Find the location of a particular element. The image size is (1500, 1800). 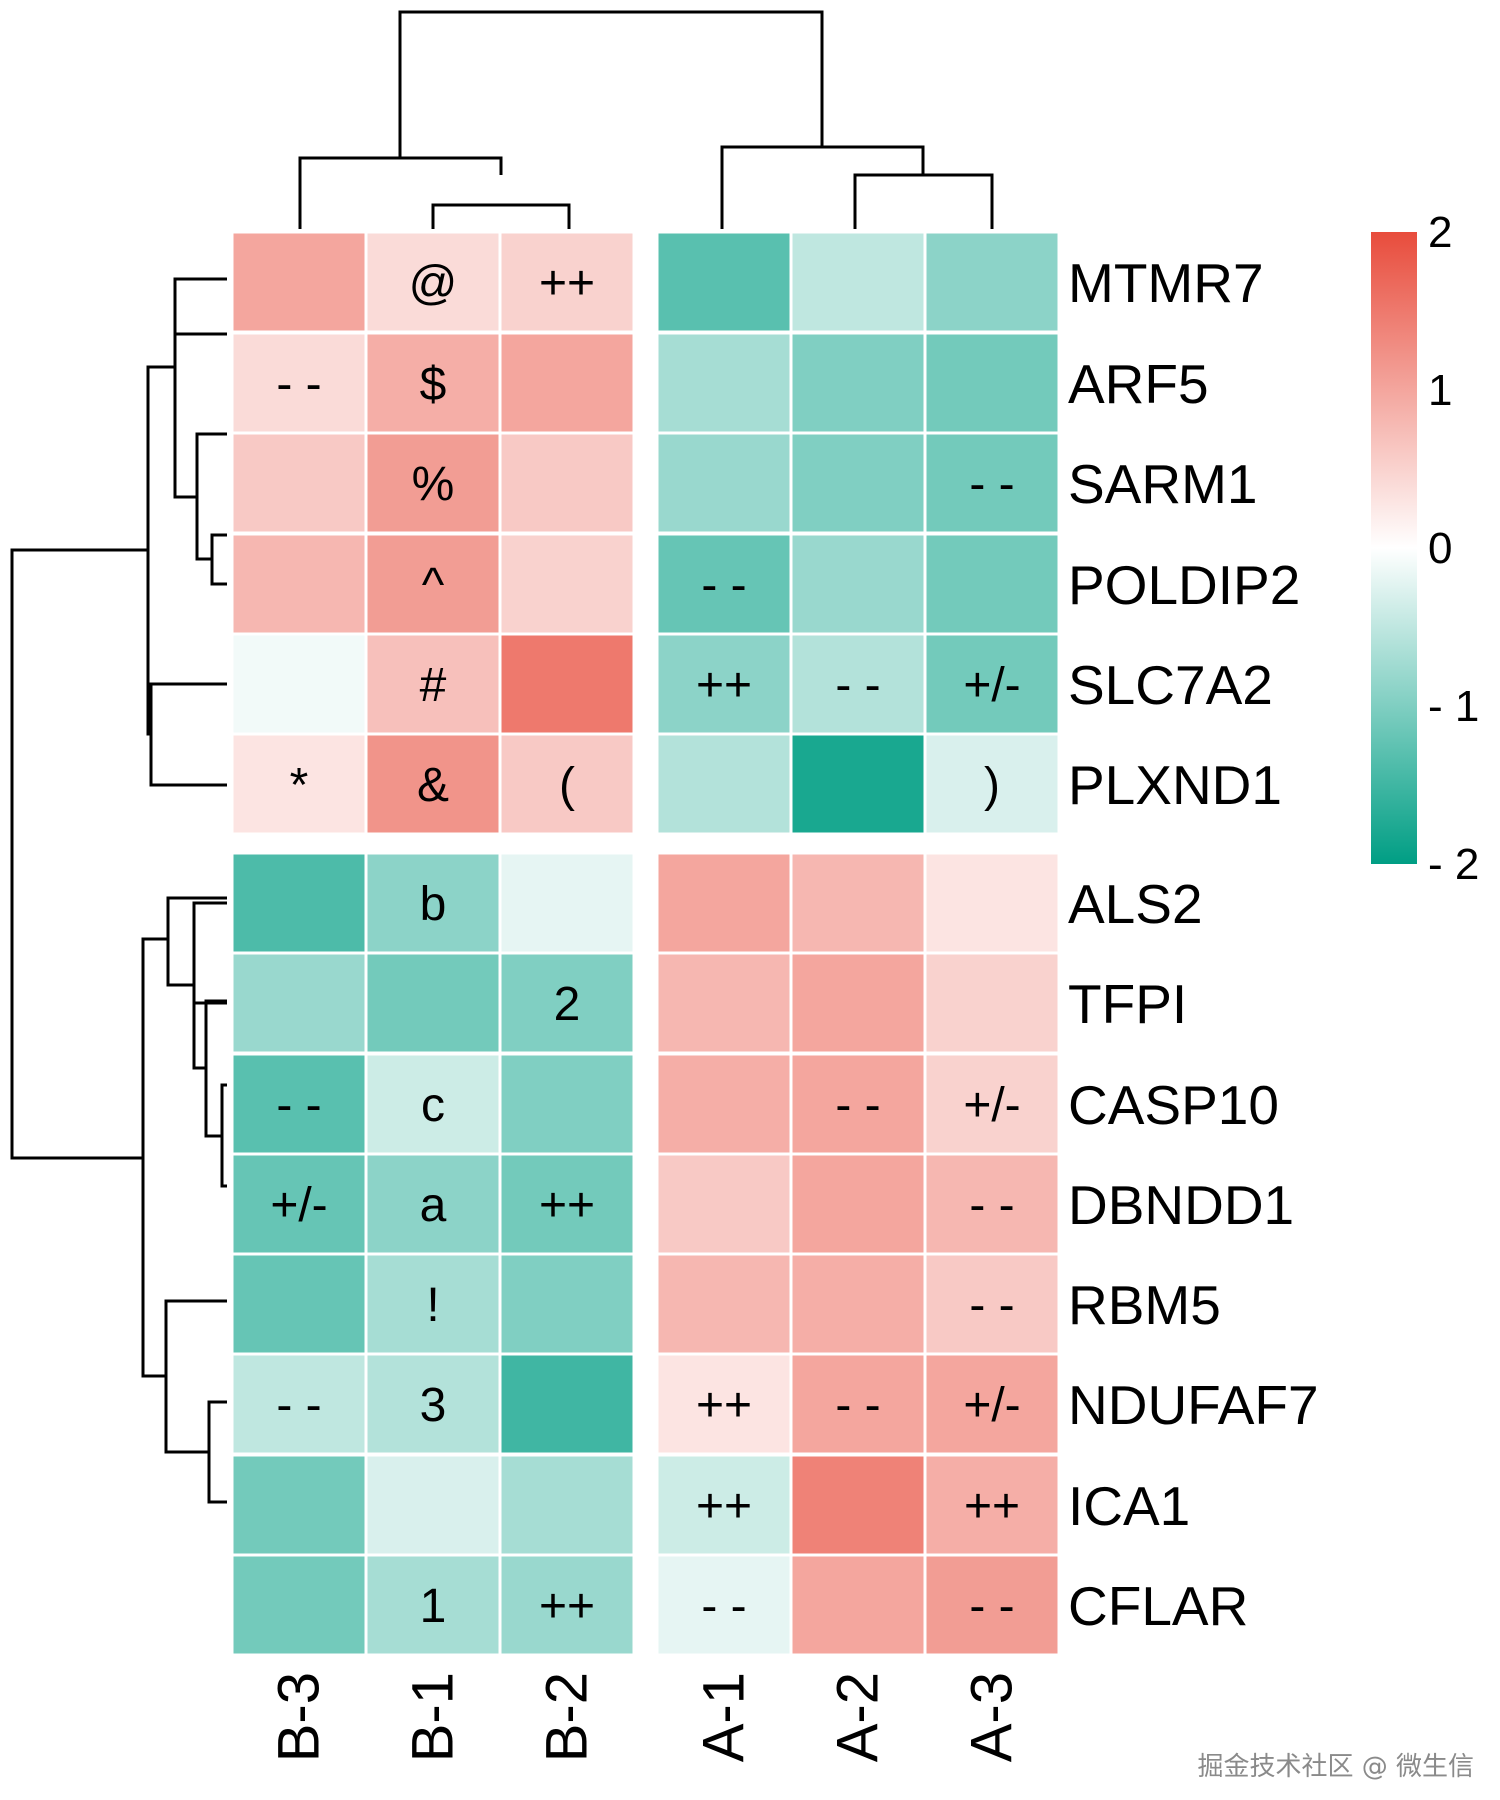

row-label: RBM5 is located at coordinates (1144, 1305).